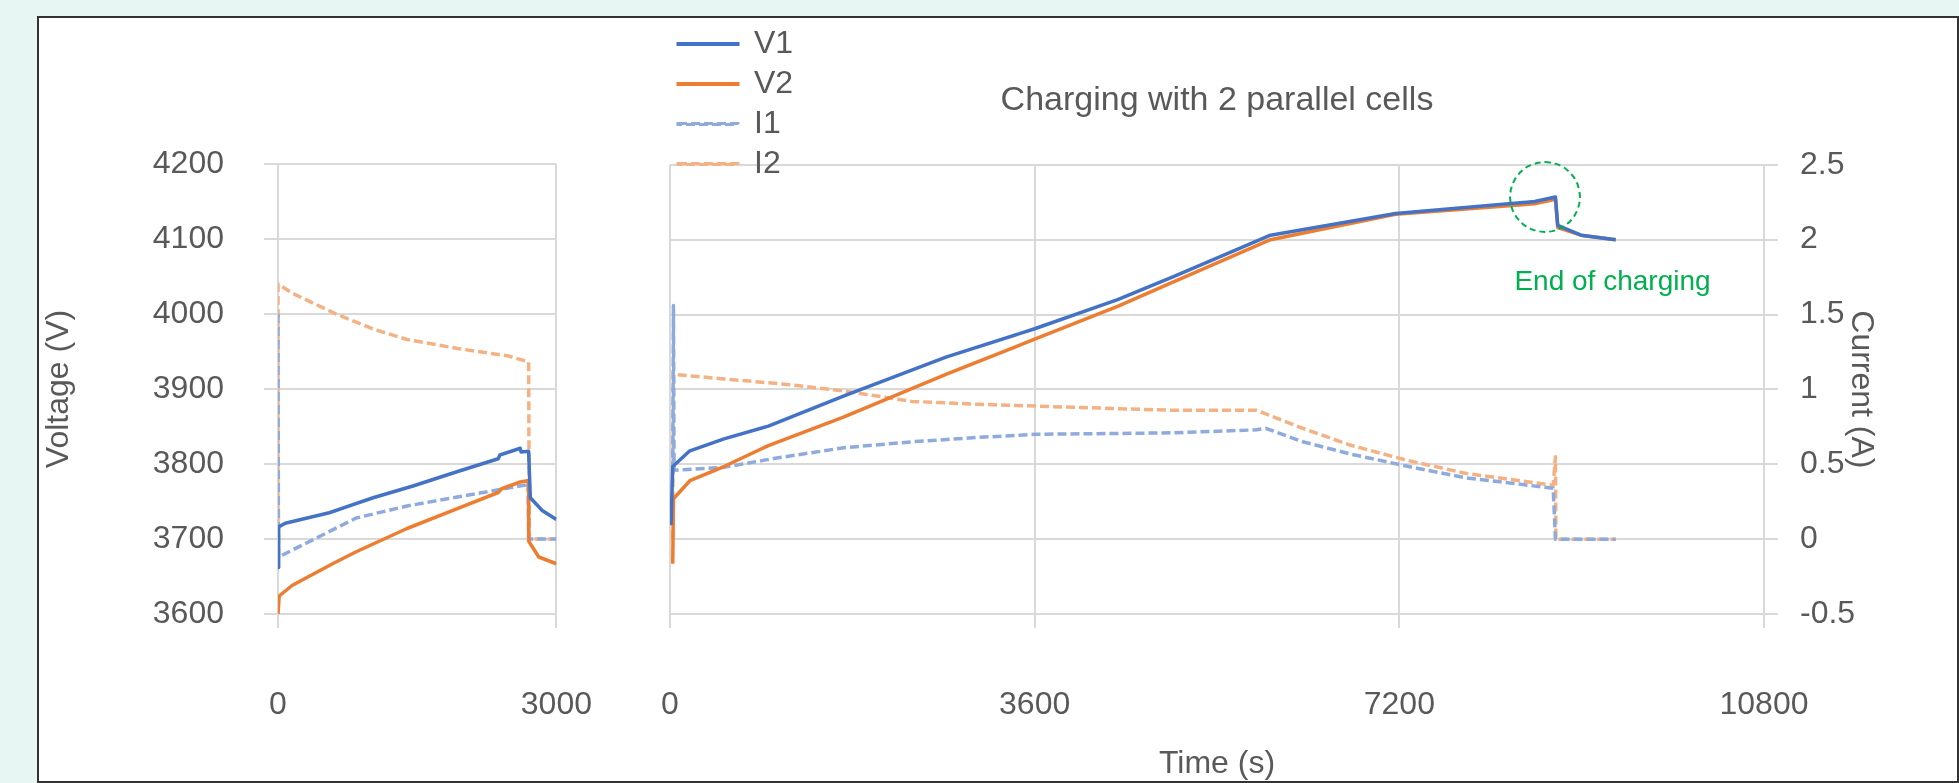 This screenshot has height=783, width=1959. What do you see at coordinates (1217, 97) in the screenshot?
I see `chart-title: Charging with 2 parallel cells` at bounding box center [1217, 97].